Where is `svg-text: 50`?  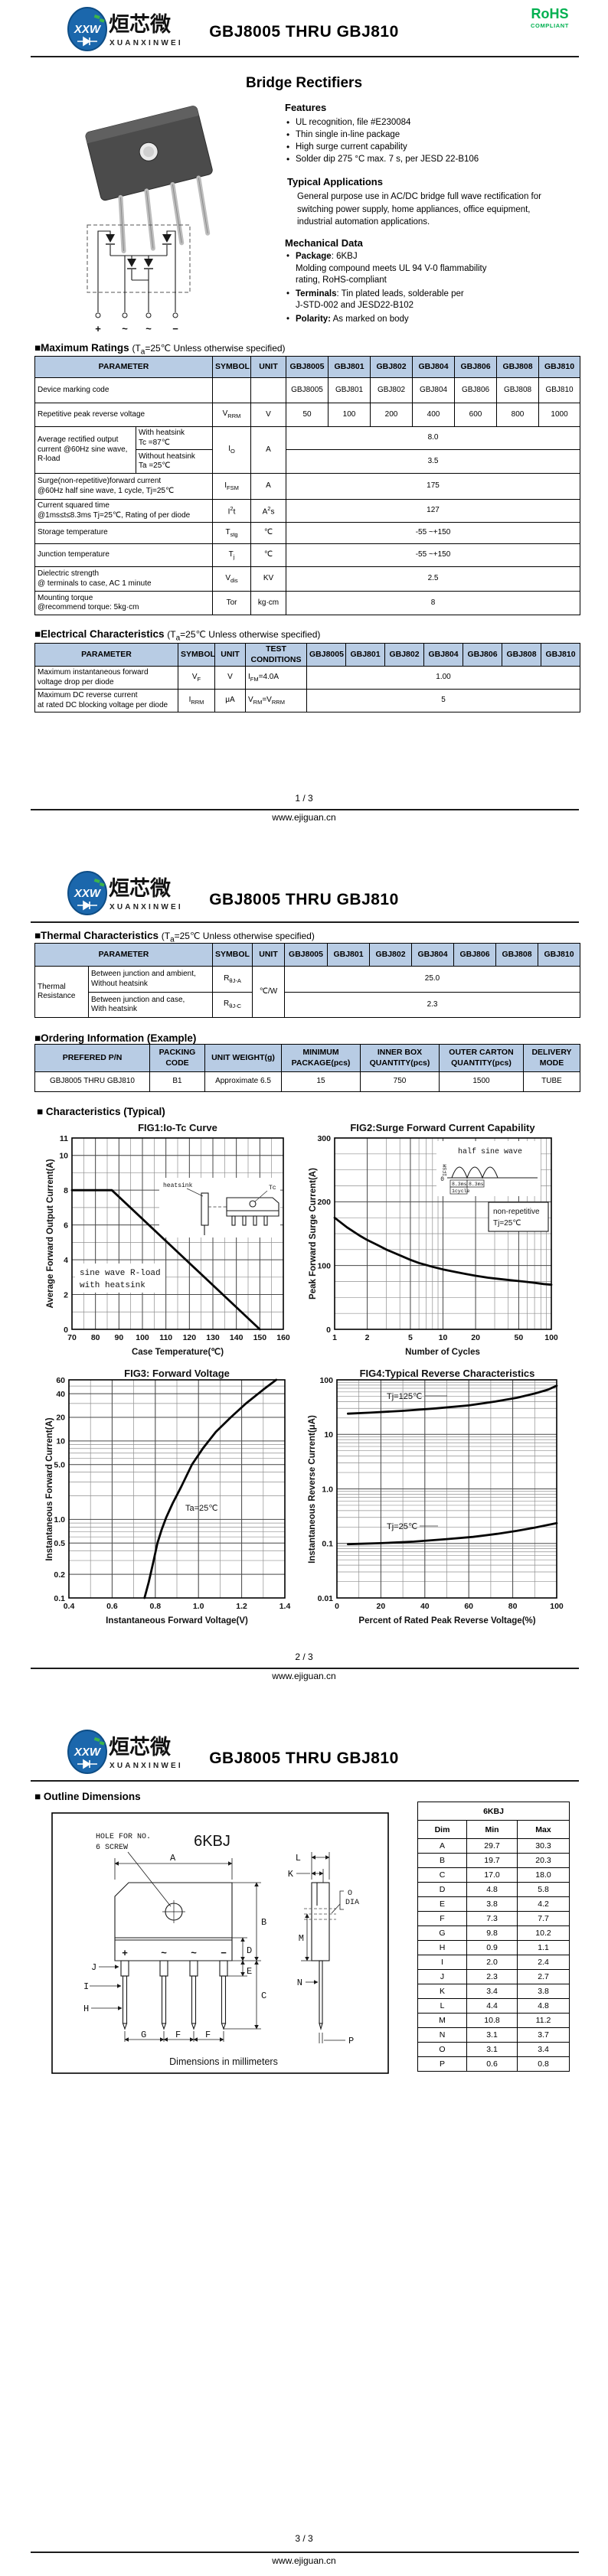
svg-text: 50 is located at coordinates (519, 1337).